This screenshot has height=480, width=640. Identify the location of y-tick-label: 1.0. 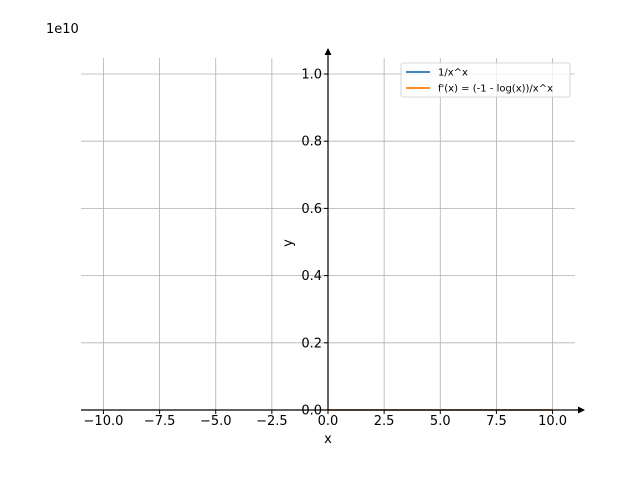
(311, 75).